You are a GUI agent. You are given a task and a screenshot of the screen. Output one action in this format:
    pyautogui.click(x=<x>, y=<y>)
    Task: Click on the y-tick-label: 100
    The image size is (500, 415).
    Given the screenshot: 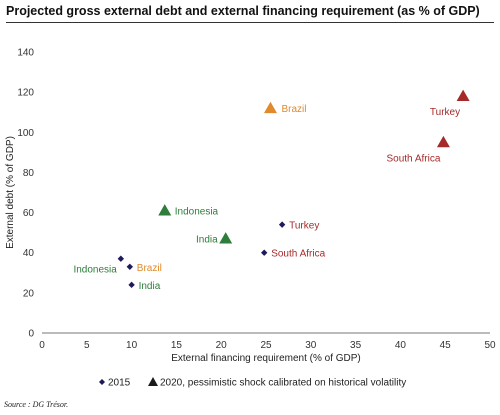 What is the action you would take?
    pyautogui.click(x=25, y=133)
    